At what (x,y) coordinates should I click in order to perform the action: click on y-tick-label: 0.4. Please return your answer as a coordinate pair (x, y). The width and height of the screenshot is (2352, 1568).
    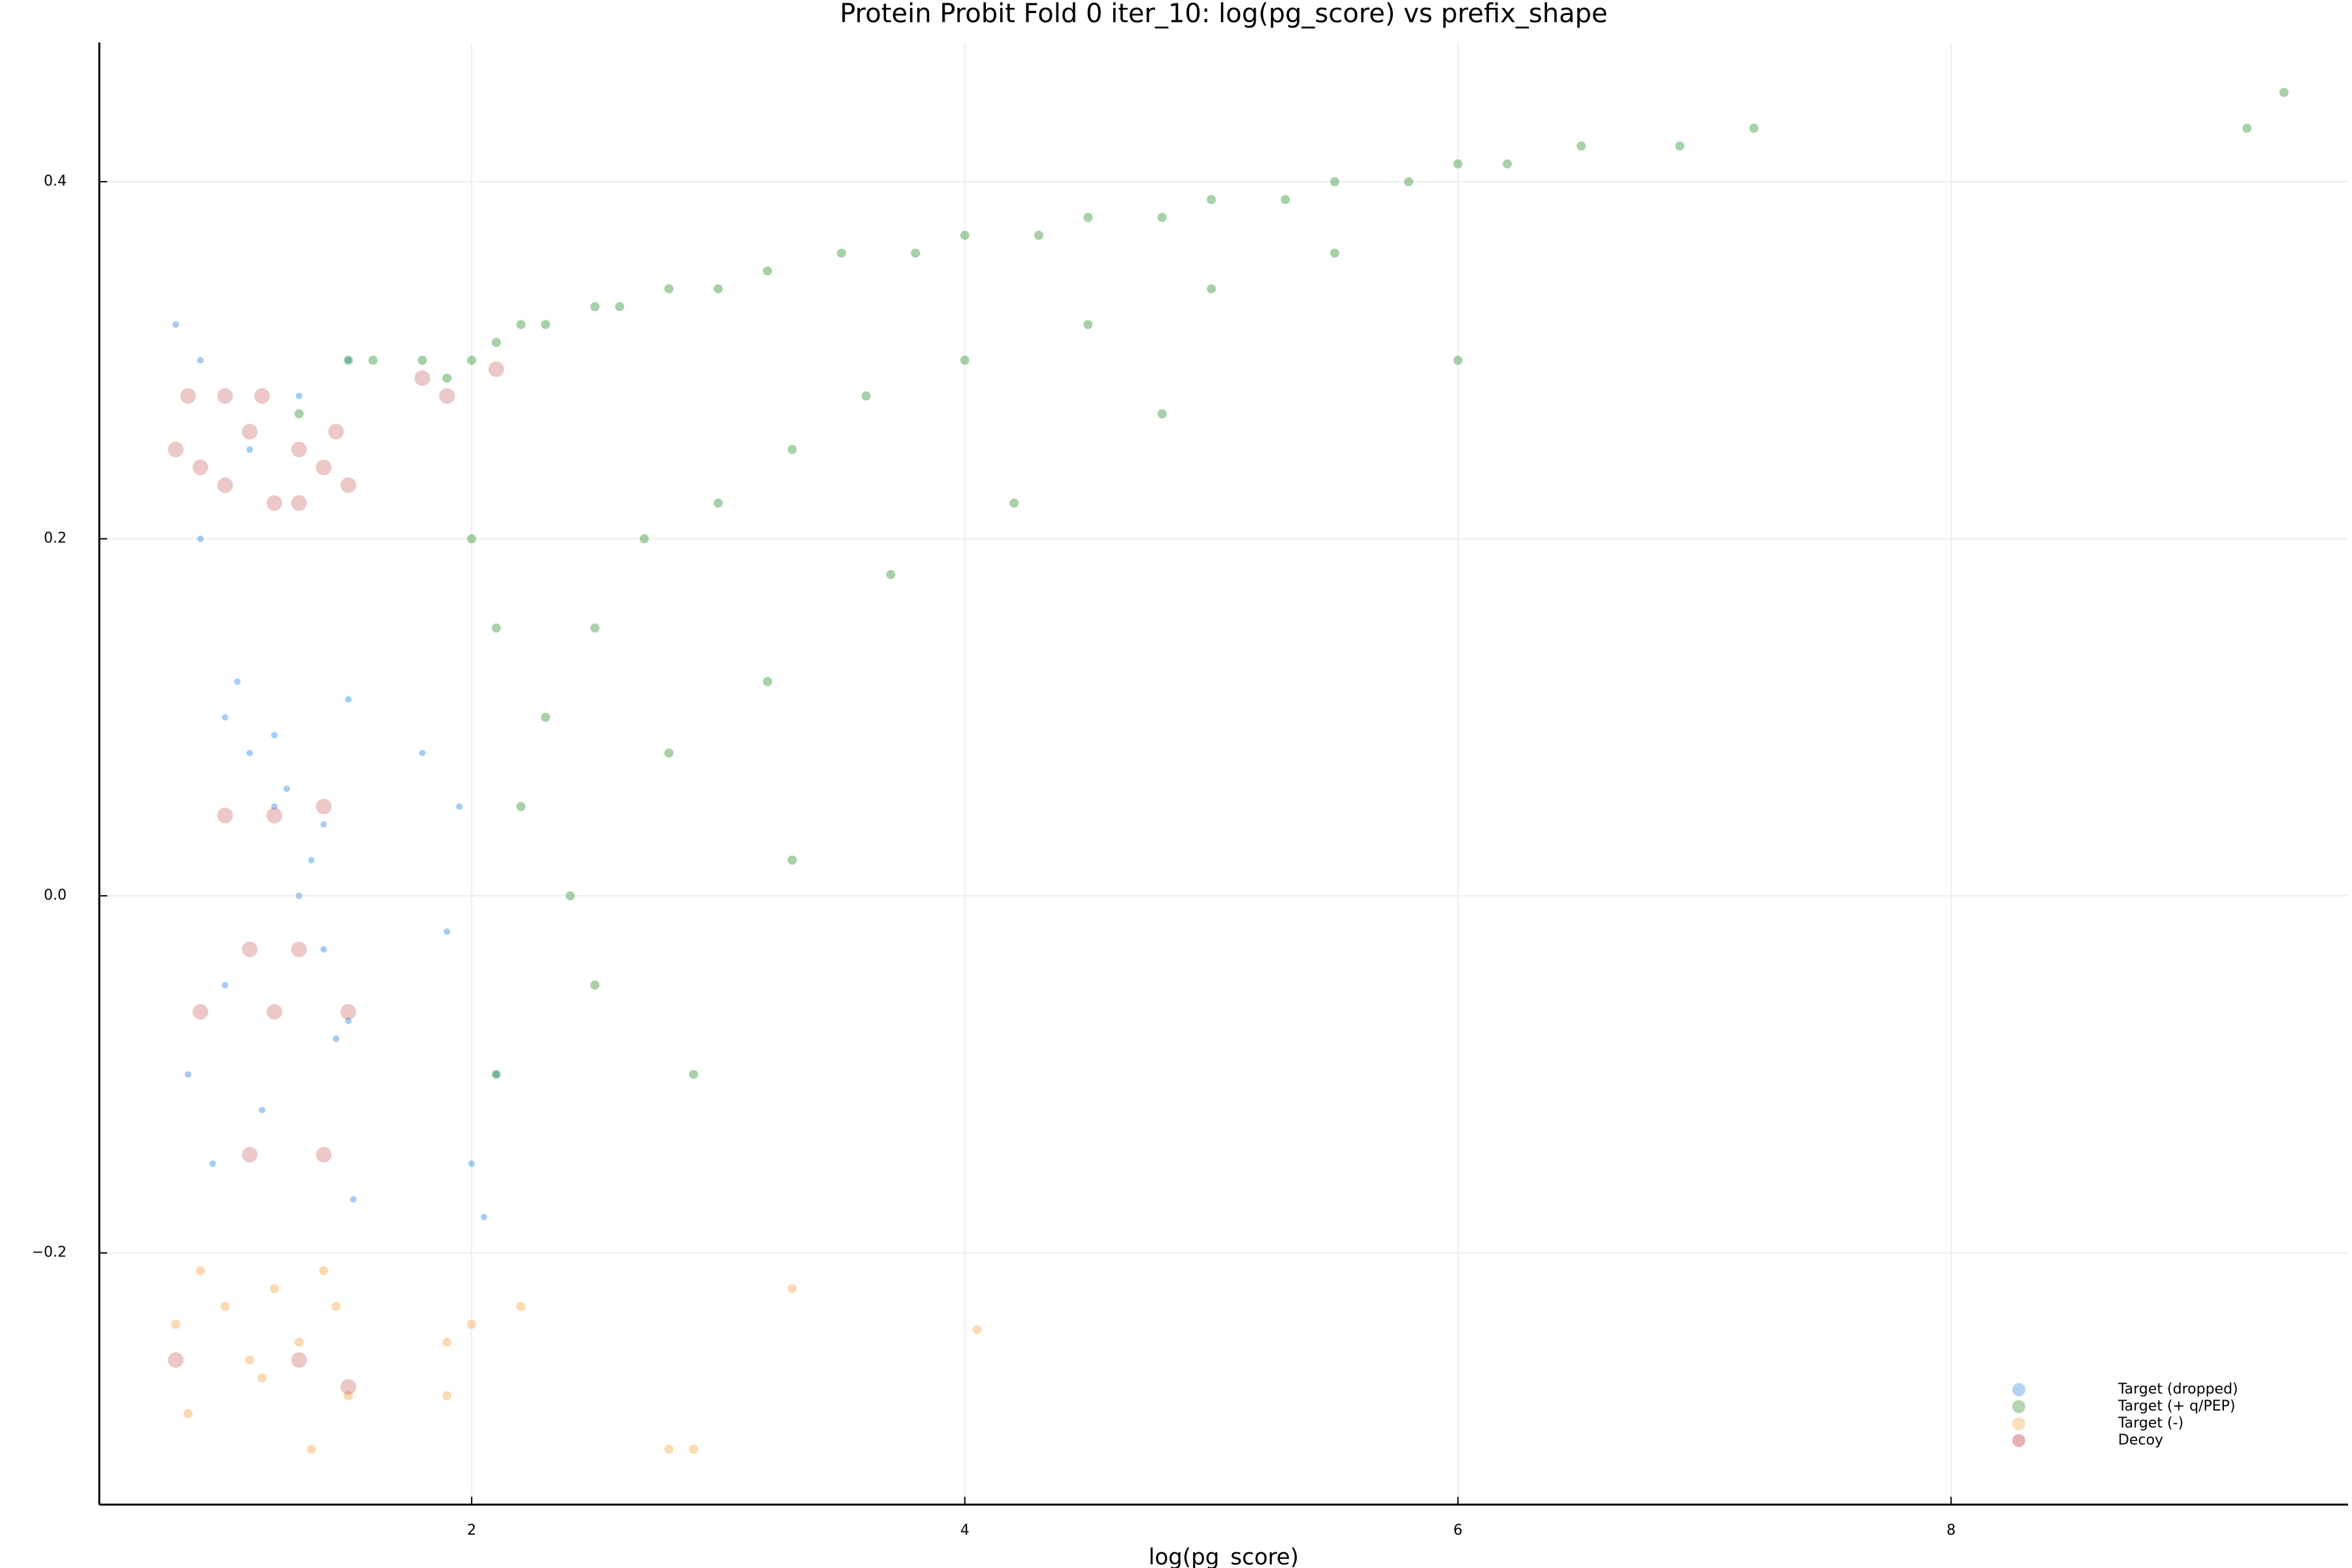
    Looking at the image, I should click on (55, 181).